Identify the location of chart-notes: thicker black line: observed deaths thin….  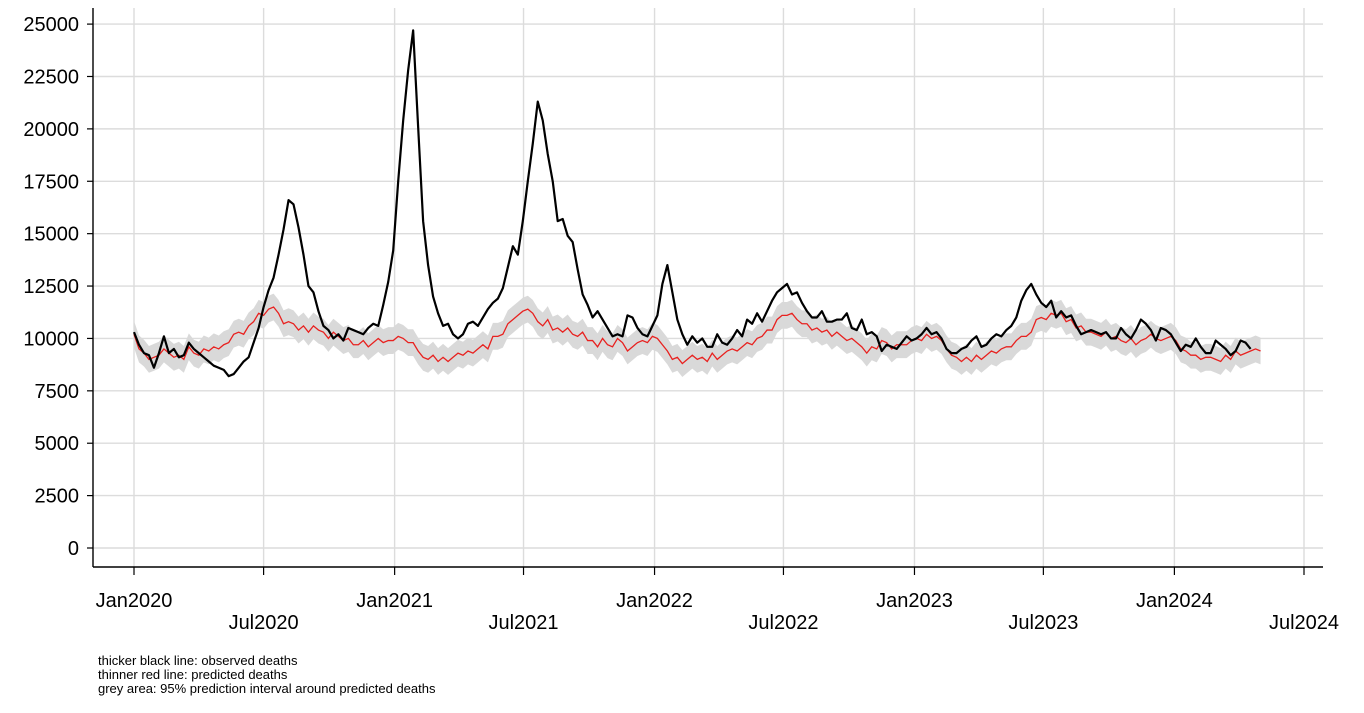
(267, 675).